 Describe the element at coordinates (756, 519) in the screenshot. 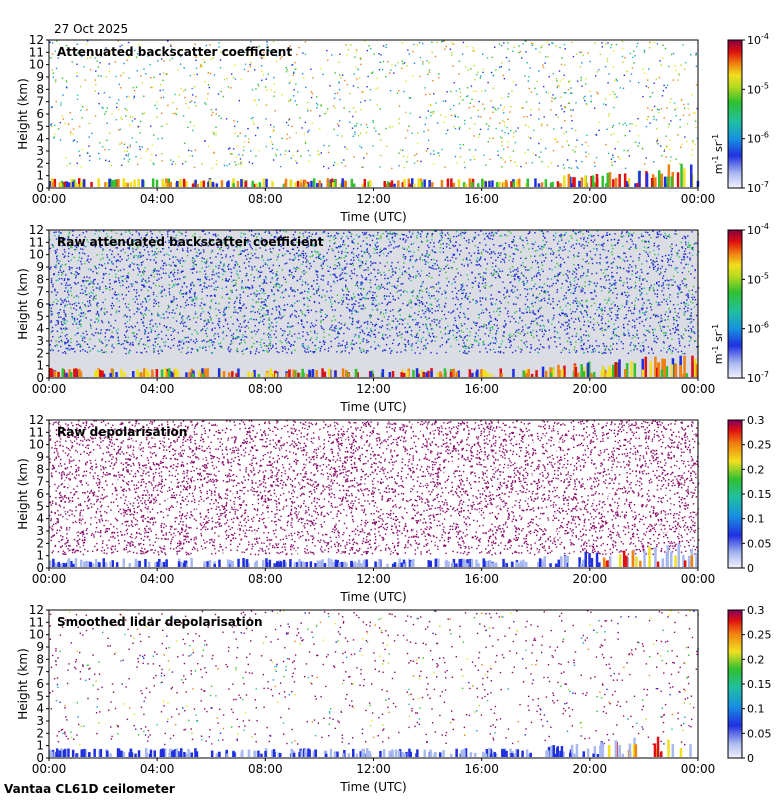

I see `colorbar-tick-label: 0.1` at that location.